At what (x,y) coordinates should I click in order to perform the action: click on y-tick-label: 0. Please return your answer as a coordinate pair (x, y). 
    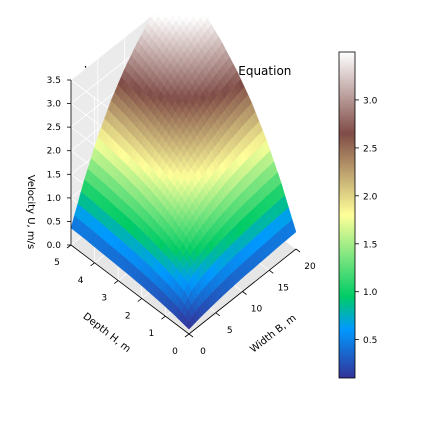
    Looking at the image, I should click on (175, 352).